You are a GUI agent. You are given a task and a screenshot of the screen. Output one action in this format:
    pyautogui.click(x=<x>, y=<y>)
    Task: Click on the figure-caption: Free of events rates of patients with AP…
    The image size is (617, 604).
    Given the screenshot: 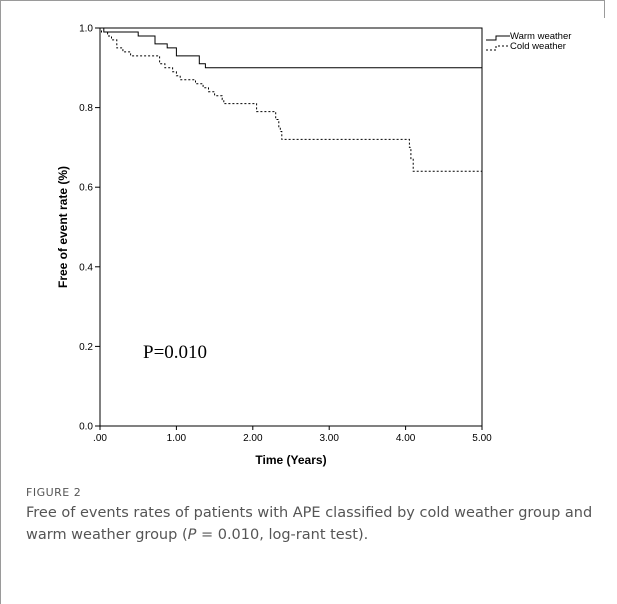 What is the action you would take?
    pyautogui.click(x=311, y=524)
    